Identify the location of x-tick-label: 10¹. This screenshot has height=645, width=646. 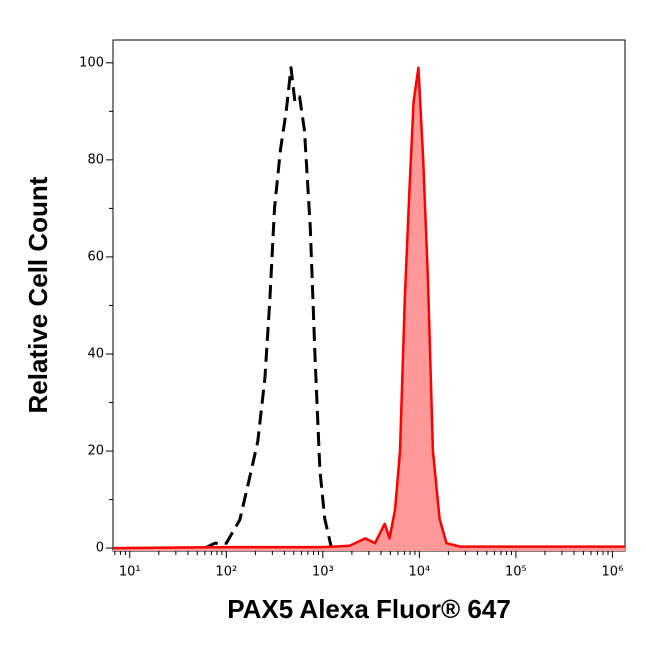
(130, 572).